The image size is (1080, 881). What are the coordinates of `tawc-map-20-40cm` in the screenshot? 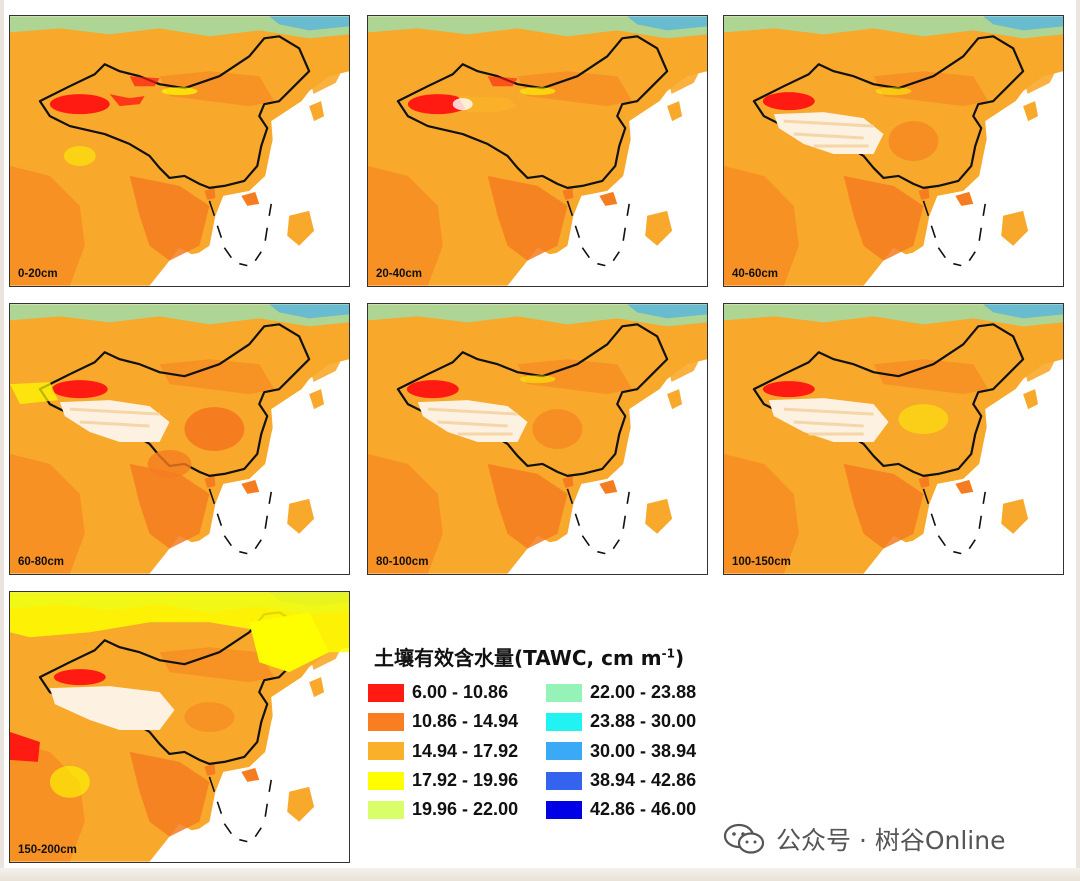 It's located at (537, 151).